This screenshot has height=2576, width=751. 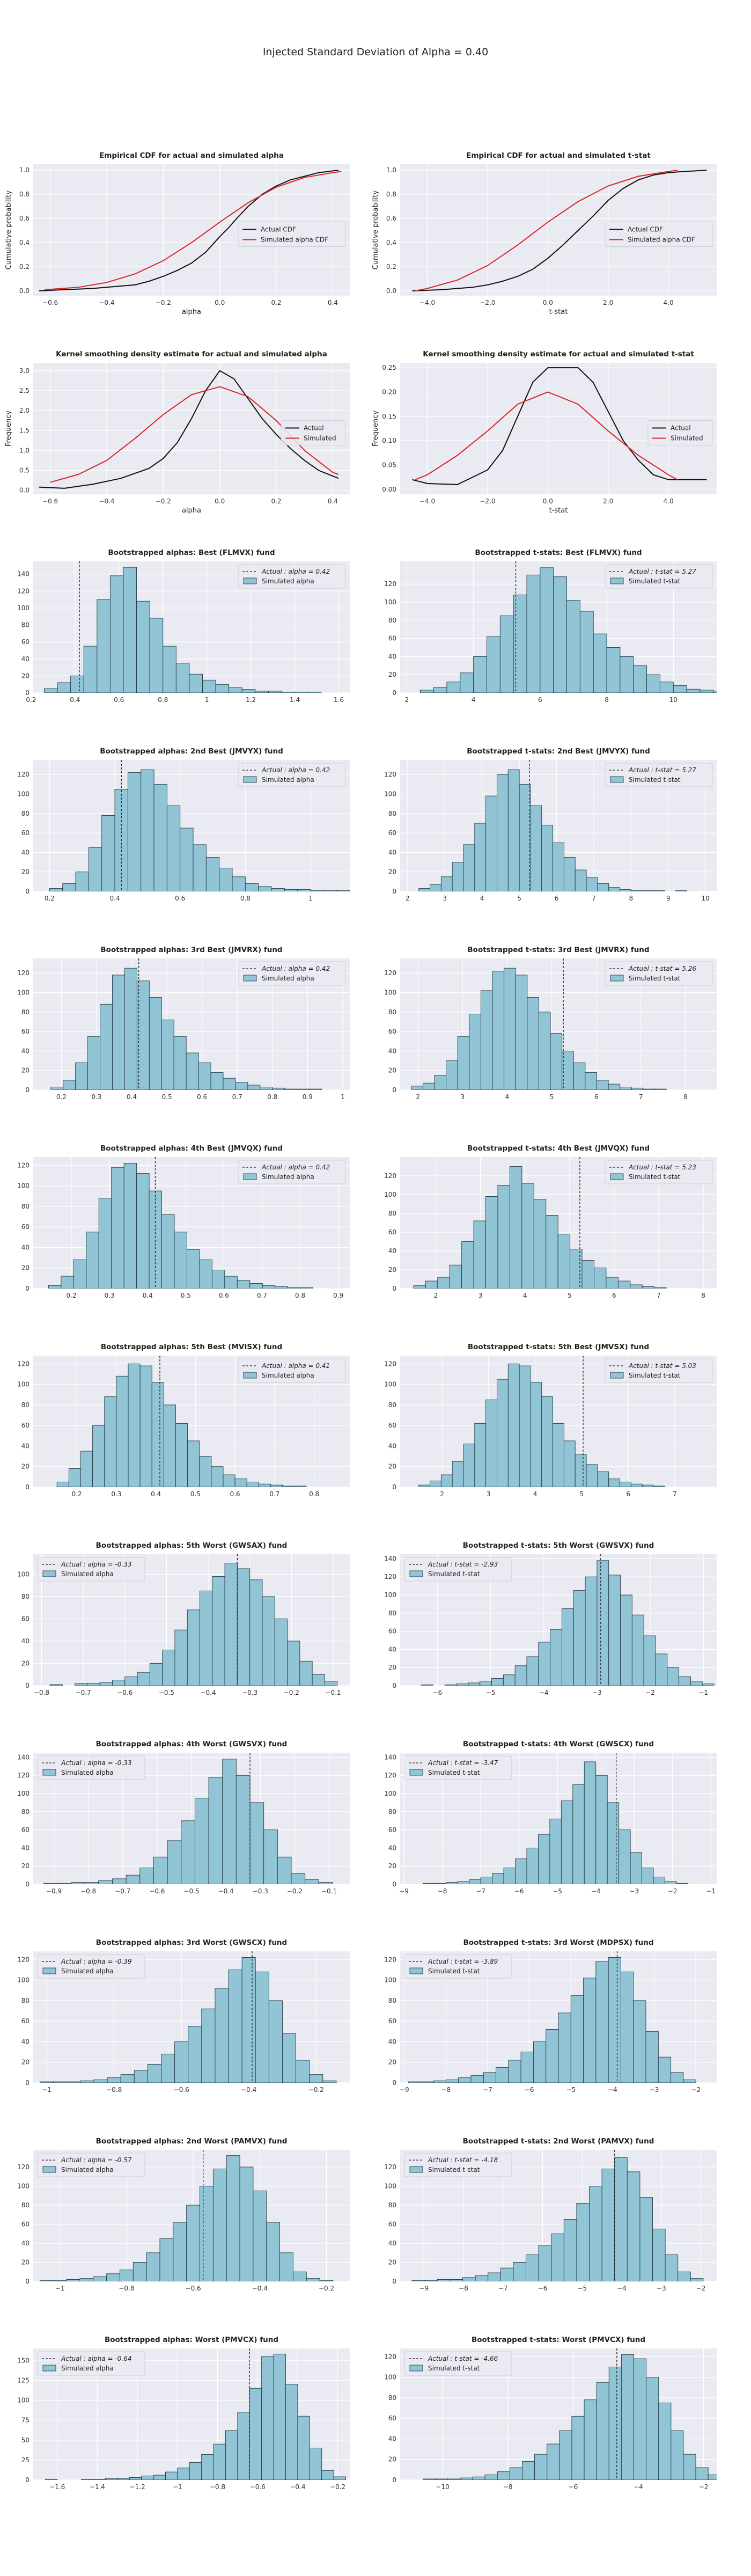 I want to click on y-tick-label: 75, so click(x=25, y=2420).